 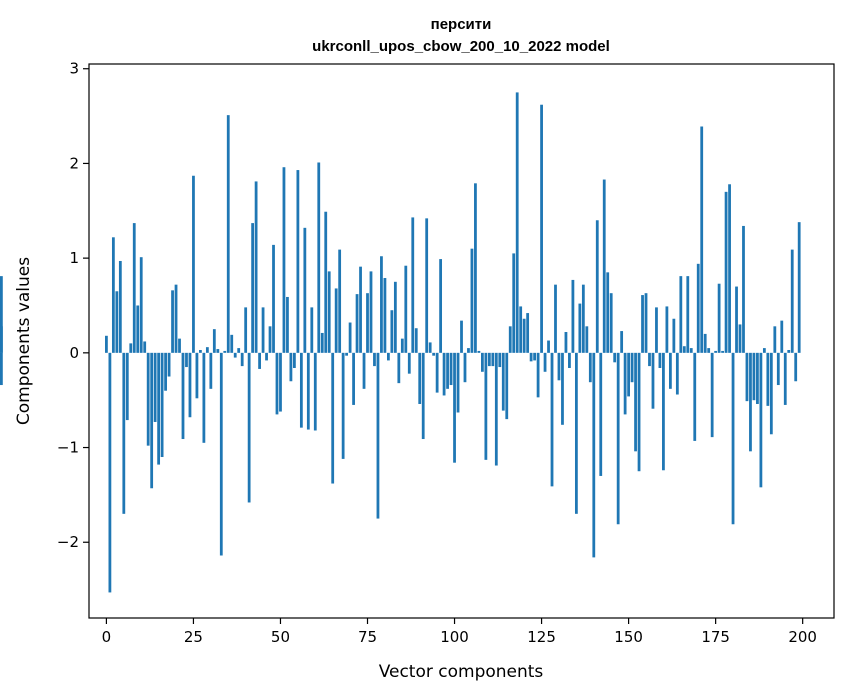 I want to click on x-tick-label: 25, so click(x=193, y=637).